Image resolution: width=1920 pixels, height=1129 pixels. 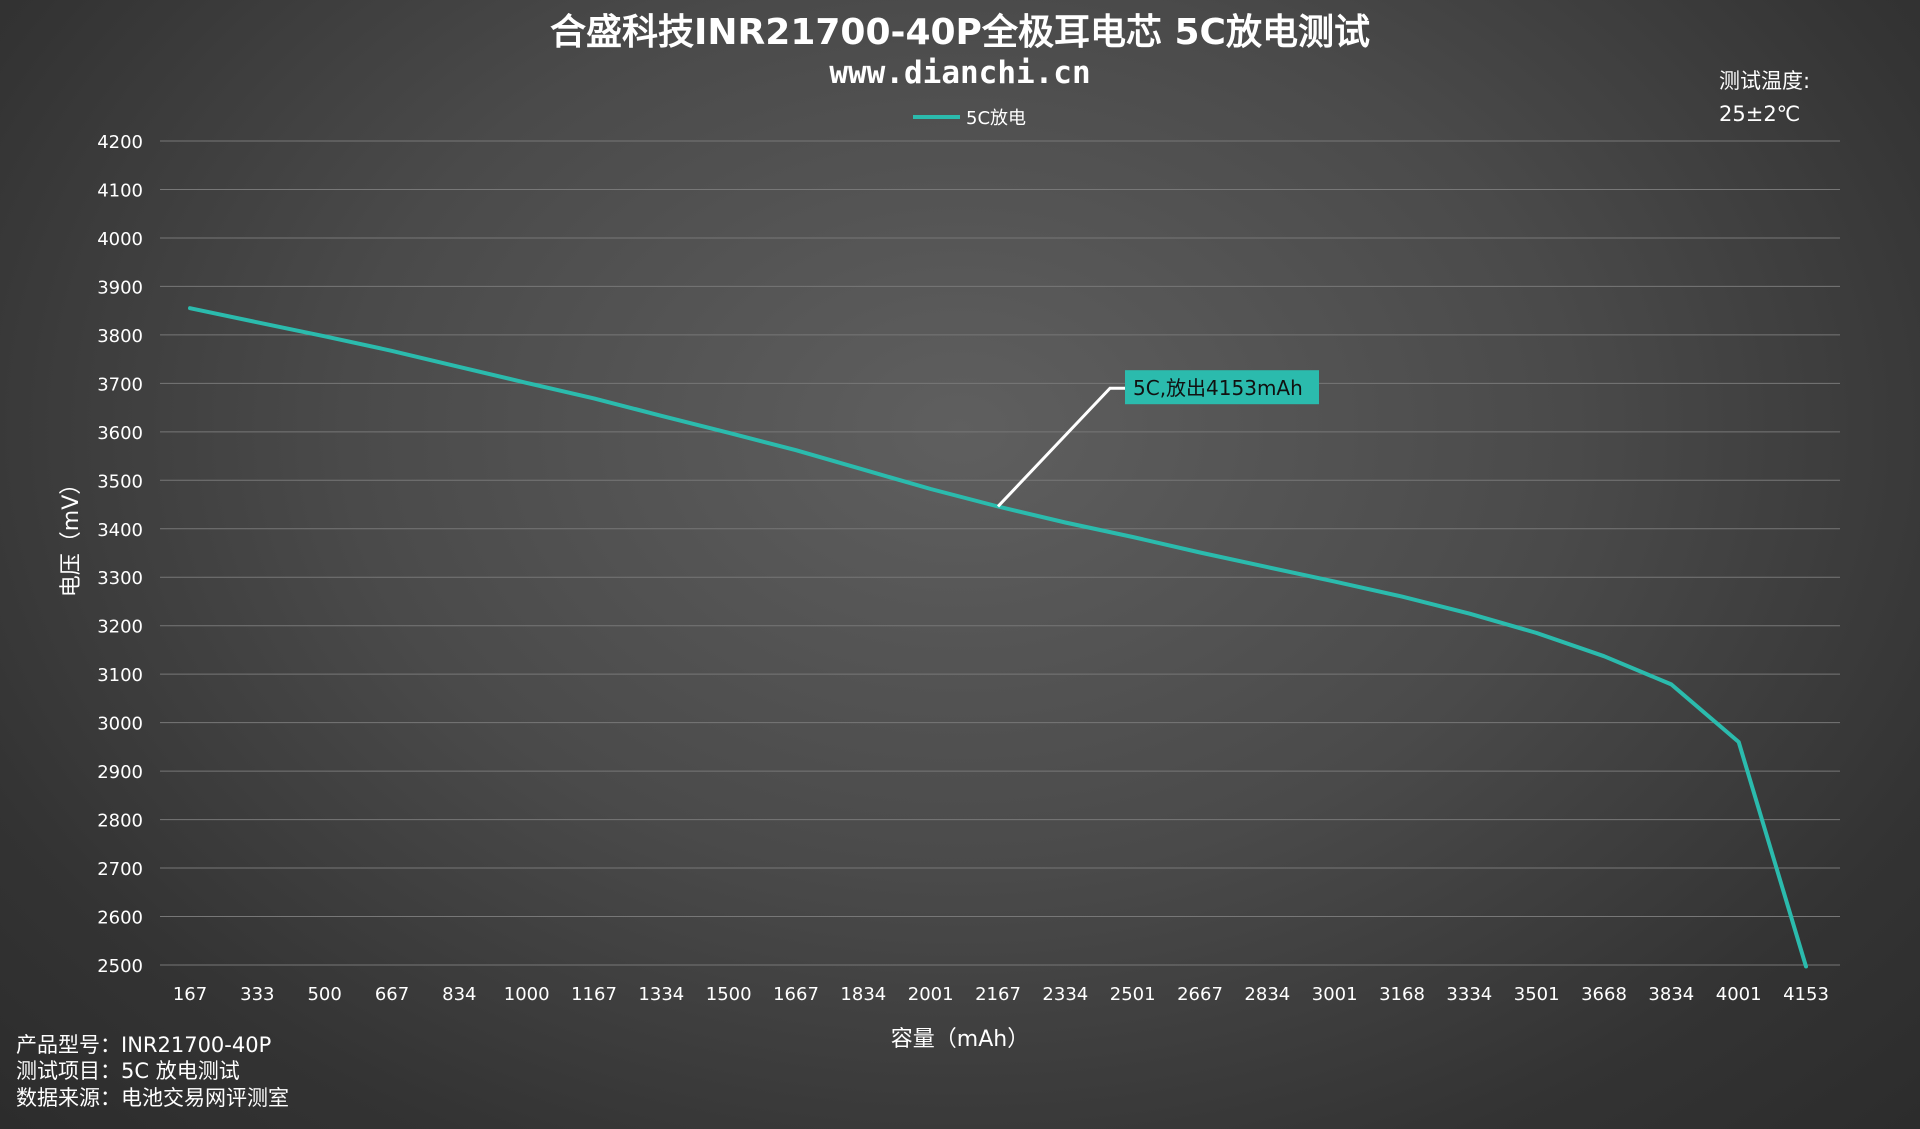 What do you see at coordinates (120, 190) in the screenshot?
I see `y-tick-label: 4100` at bounding box center [120, 190].